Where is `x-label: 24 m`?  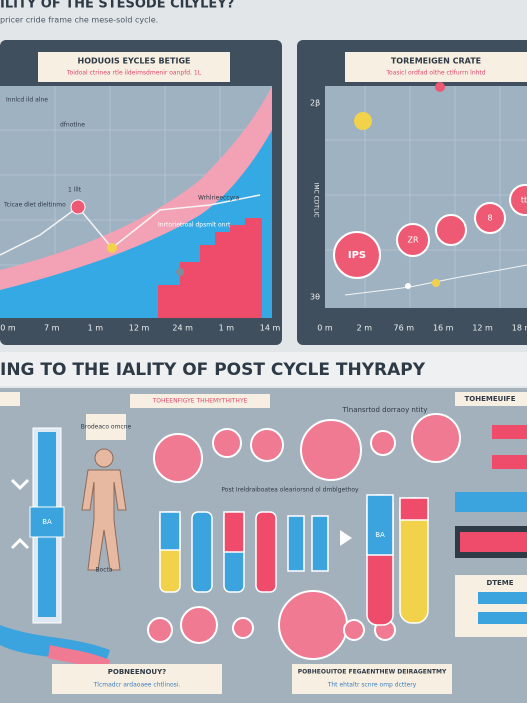 x-label: 24 m is located at coordinates (182, 328).